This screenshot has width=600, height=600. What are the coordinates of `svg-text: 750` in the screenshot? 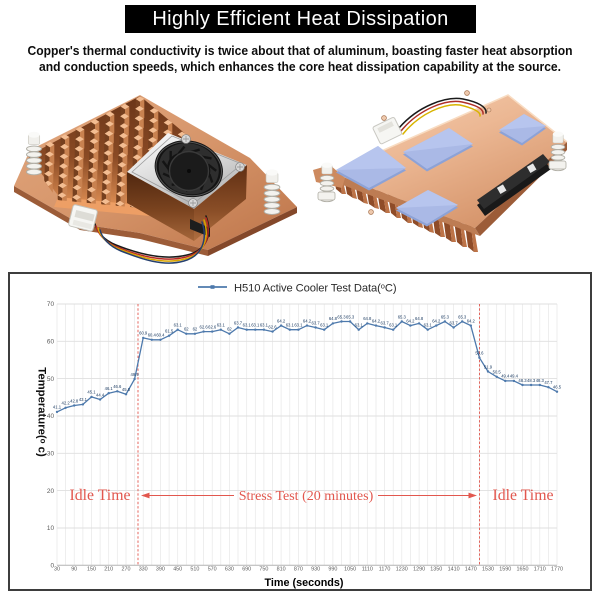 It's located at (263, 570).